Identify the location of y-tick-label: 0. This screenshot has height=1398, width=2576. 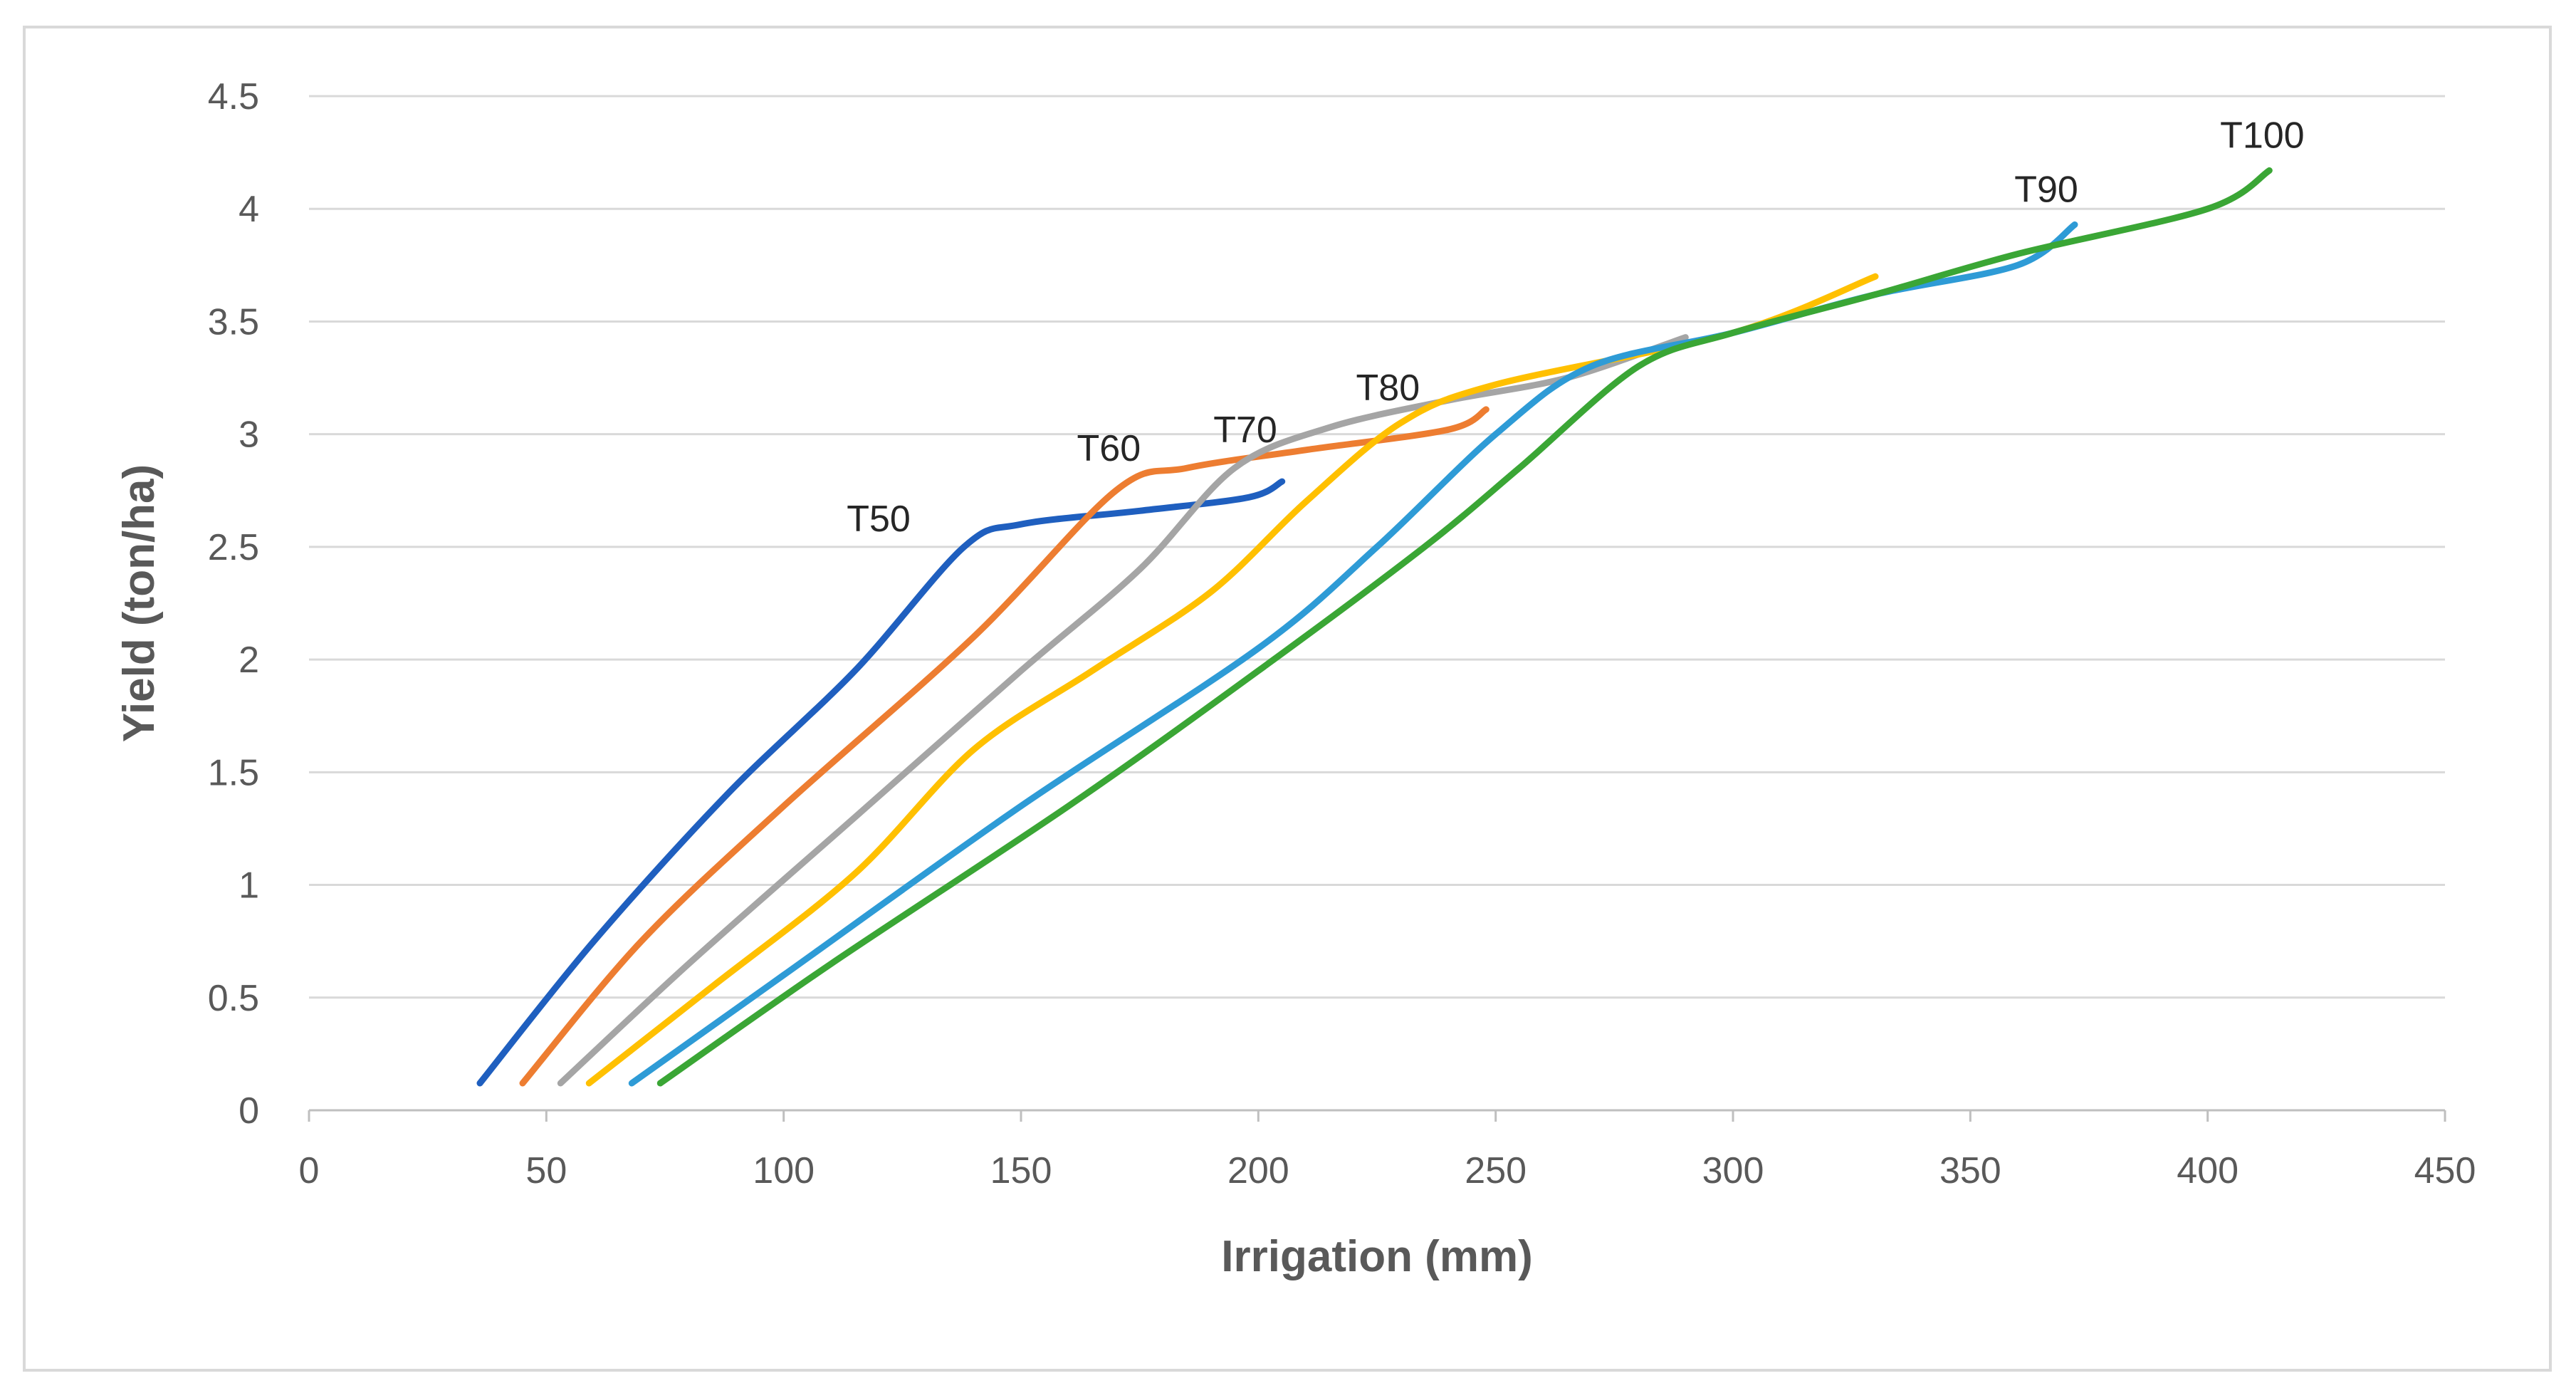
(249, 1111).